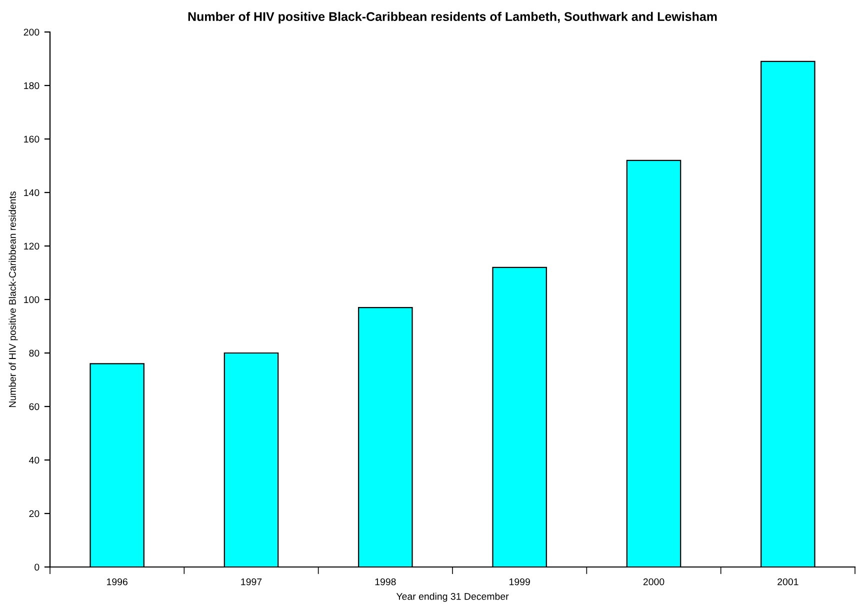 The height and width of the screenshot is (613, 859). I want to click on y-tick-label: 200, so click(32, 32).